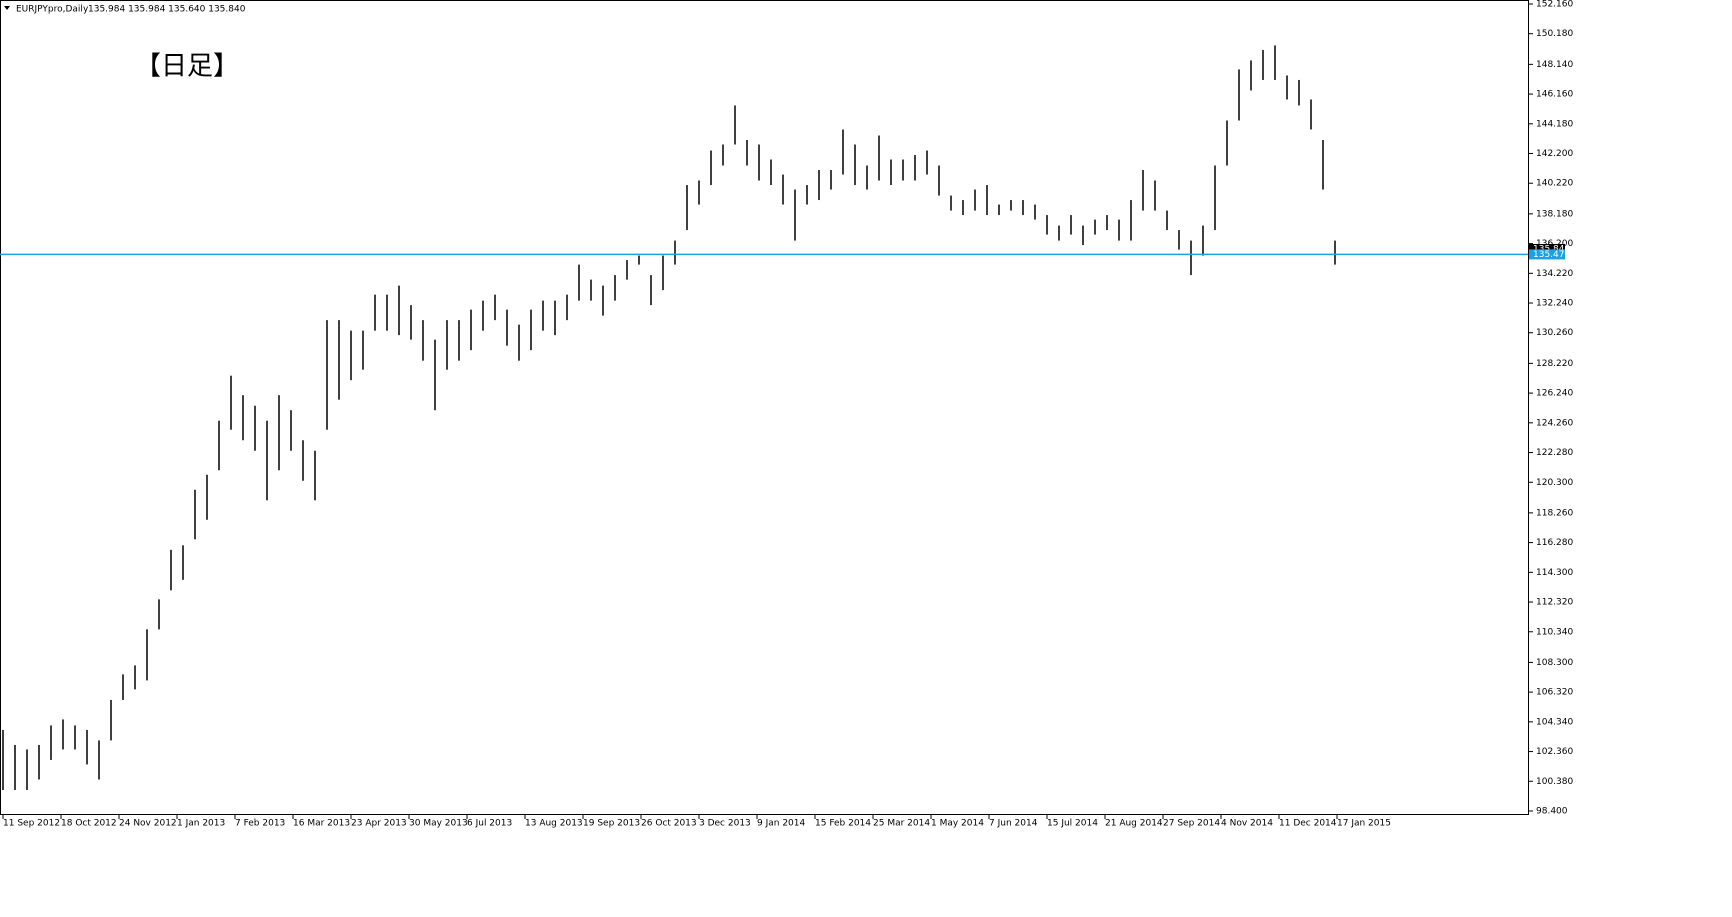 This screenshot has width=1732, height=917. What do you see at coordinates (554, 824) in the screenshot?
I see `x-tick-label: 13 Aug 2013` at bounding box center [554, 824].